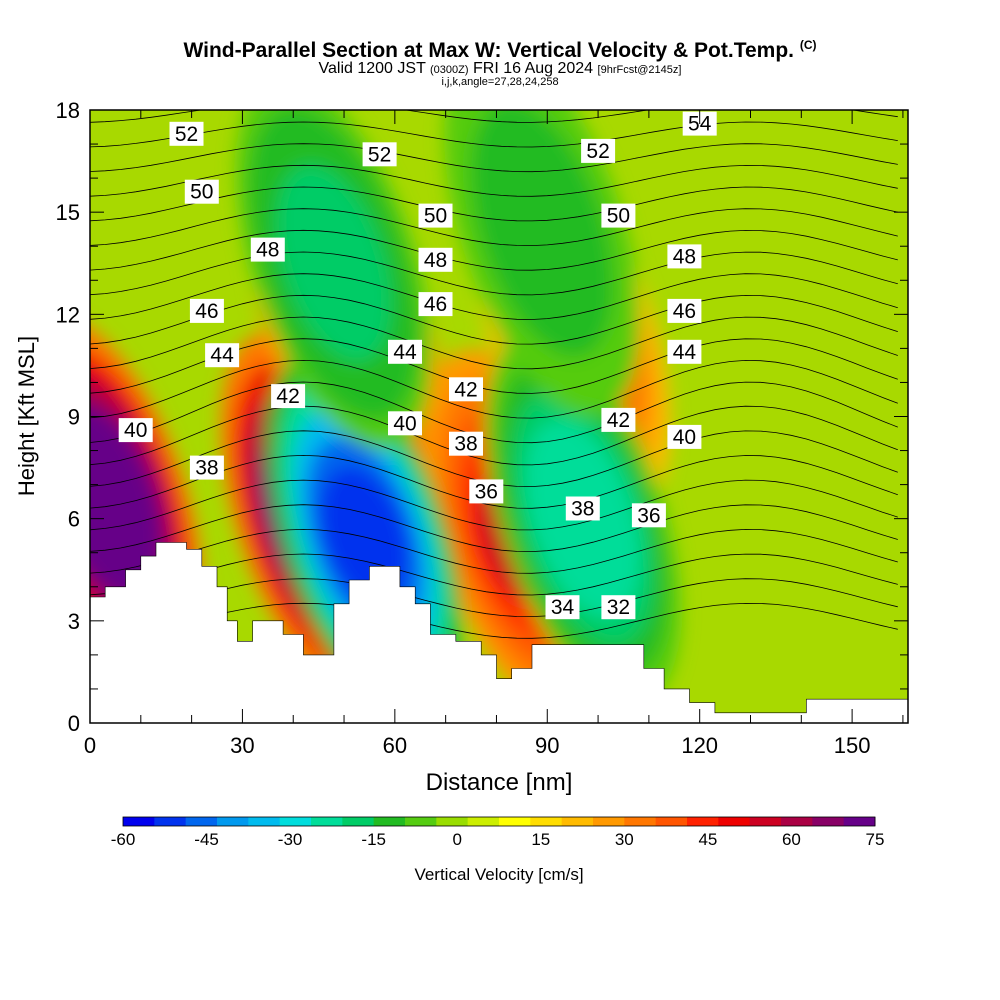 Image resolution: width=1000 pixels, height=1000 pixels. What do you see at coordinates (74, 519) in the screenshot?
I see `y-tick-label: 6` at bounding box center [74, 519].